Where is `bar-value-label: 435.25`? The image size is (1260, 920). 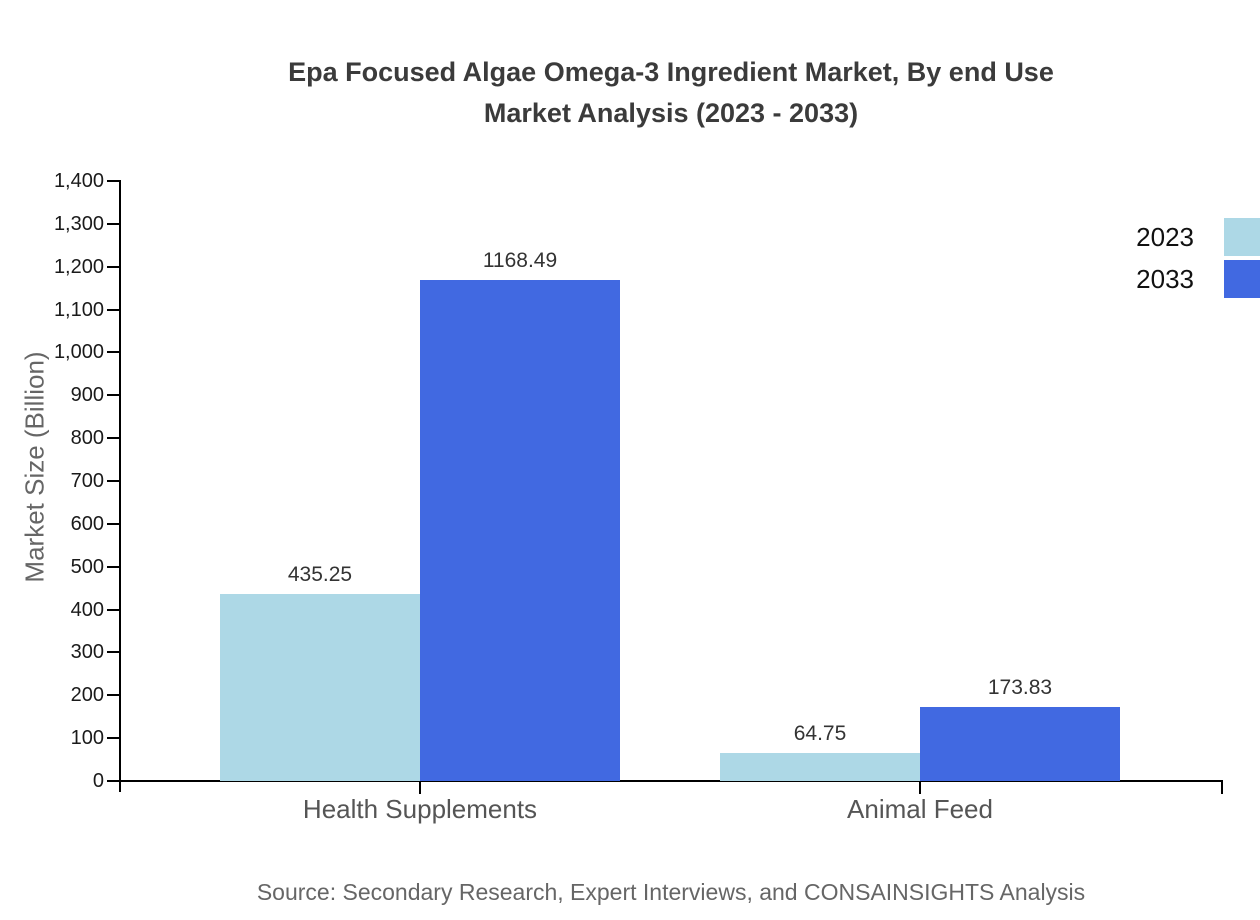
bar-value-label: 435.25 is located at coordinates (320, 574).